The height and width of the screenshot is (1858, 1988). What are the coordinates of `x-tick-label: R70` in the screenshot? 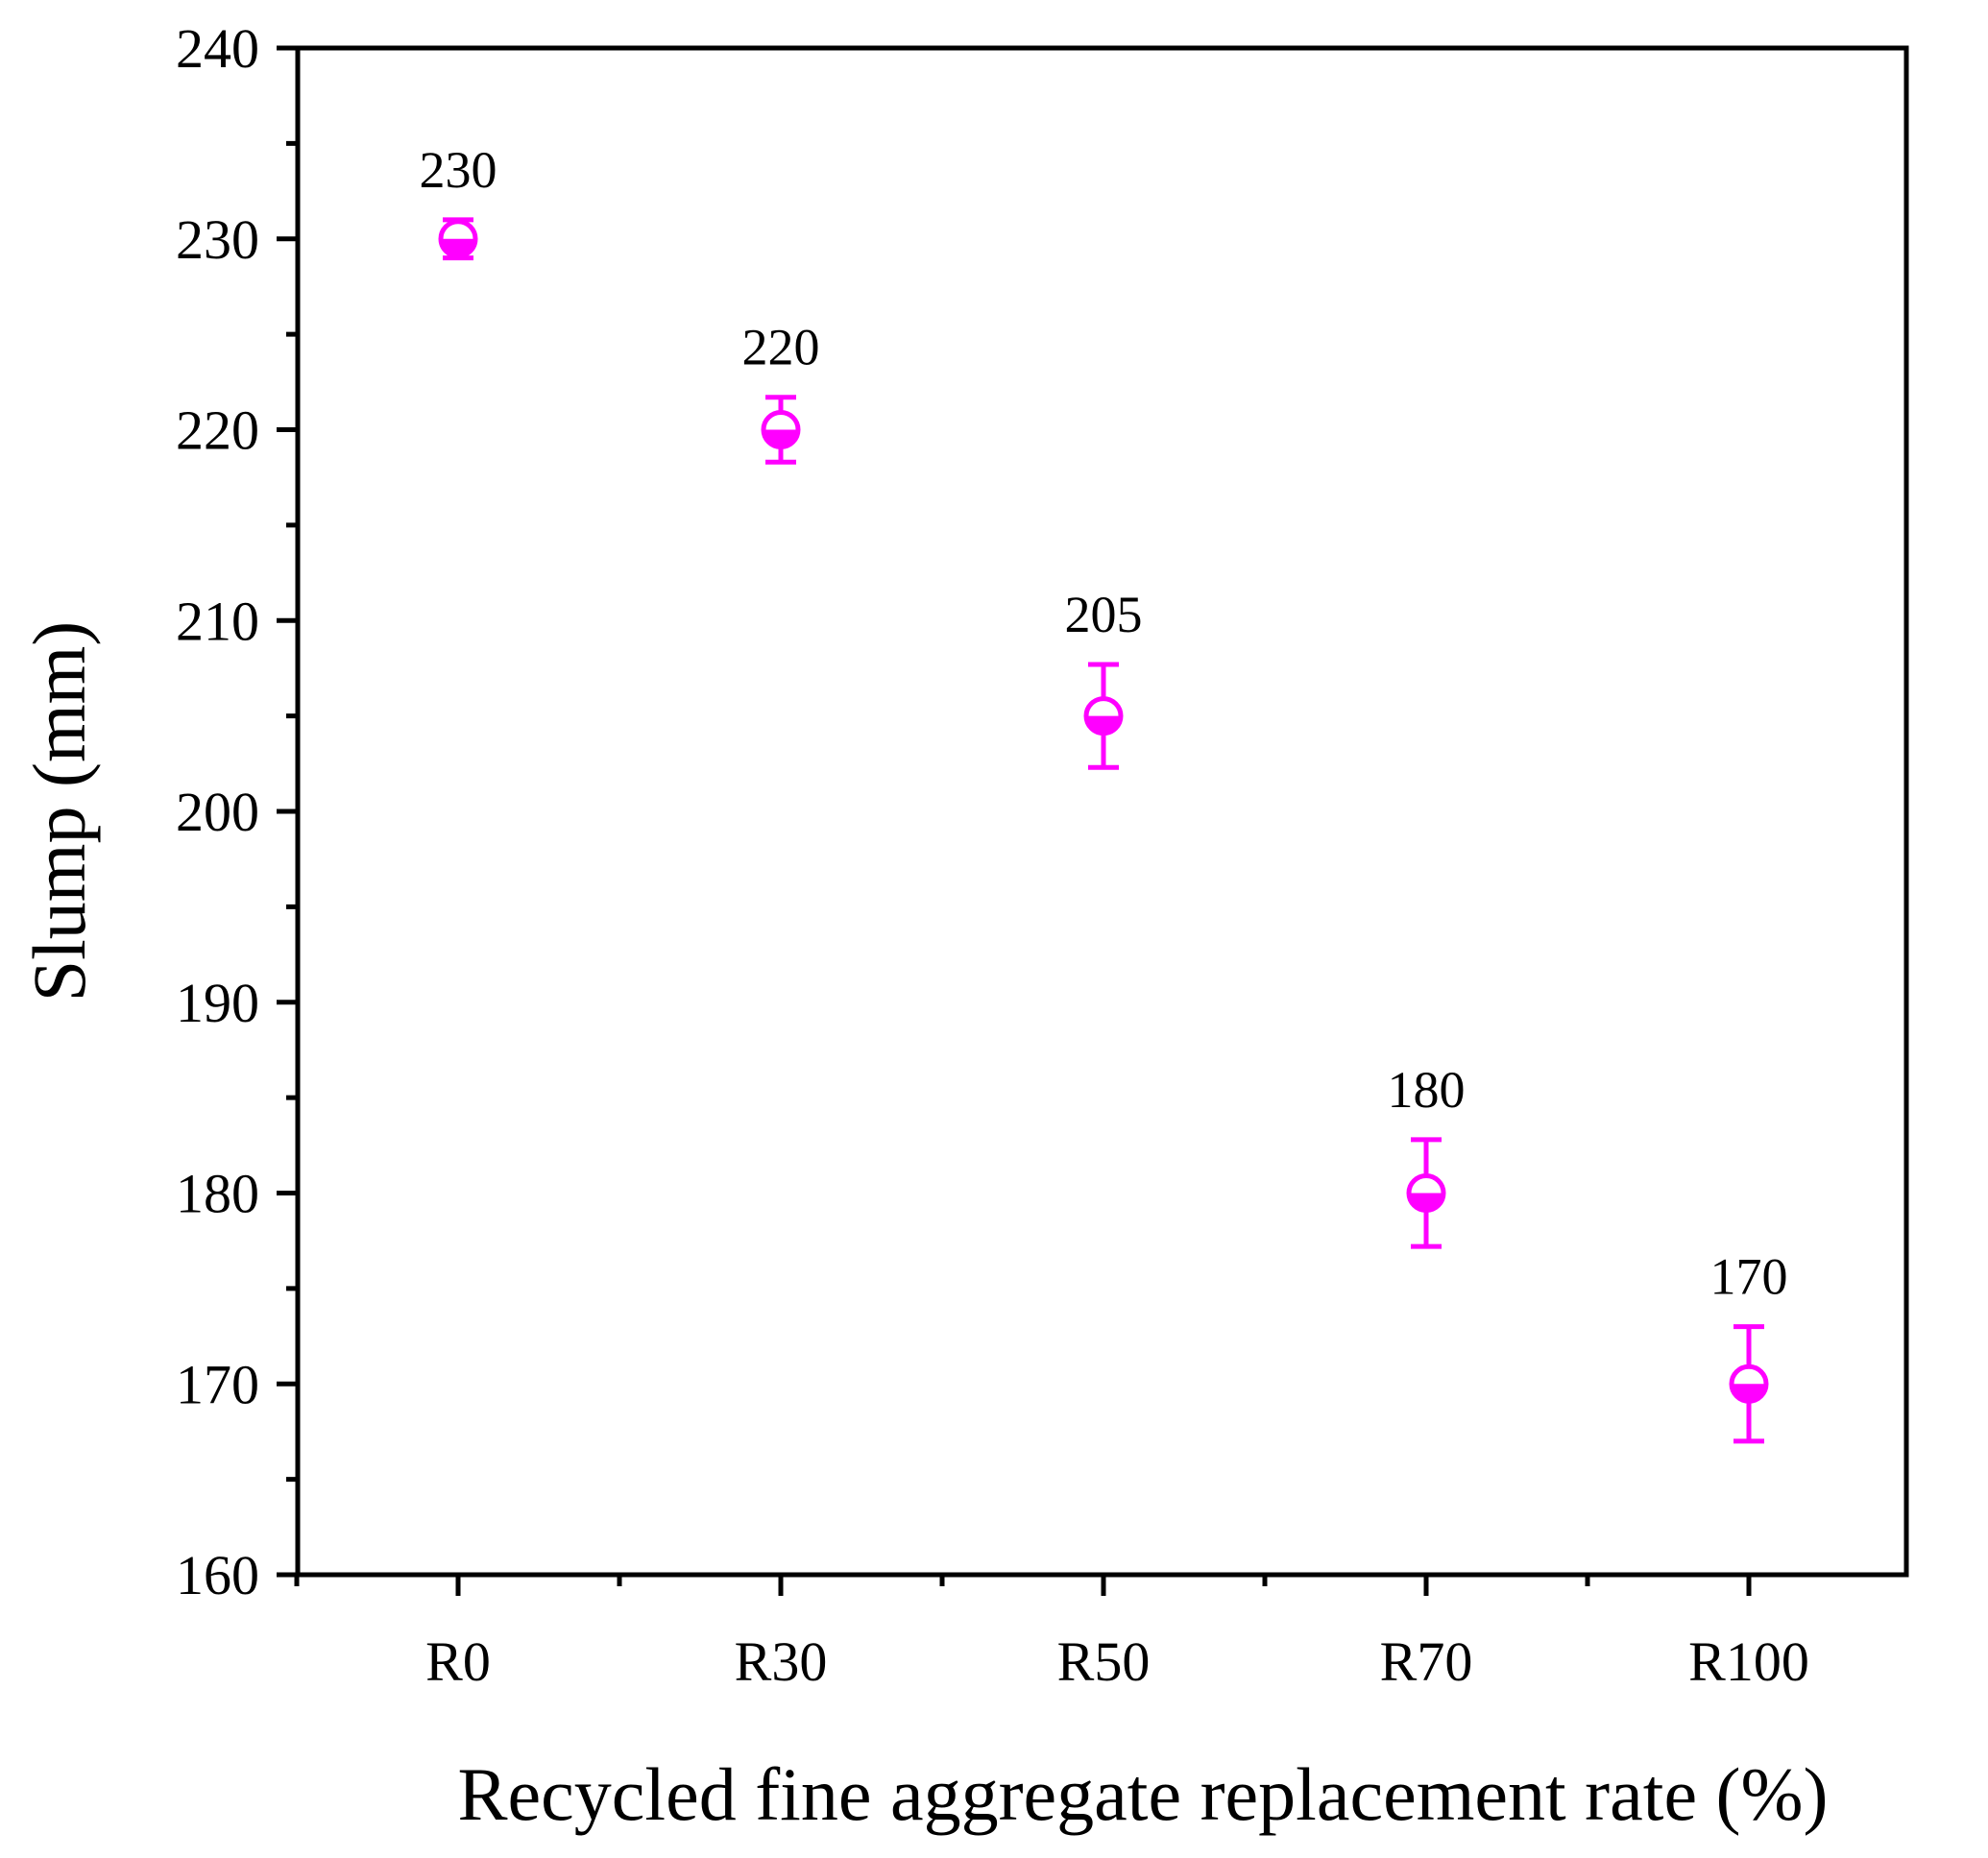 It's located at (1426, 1661).